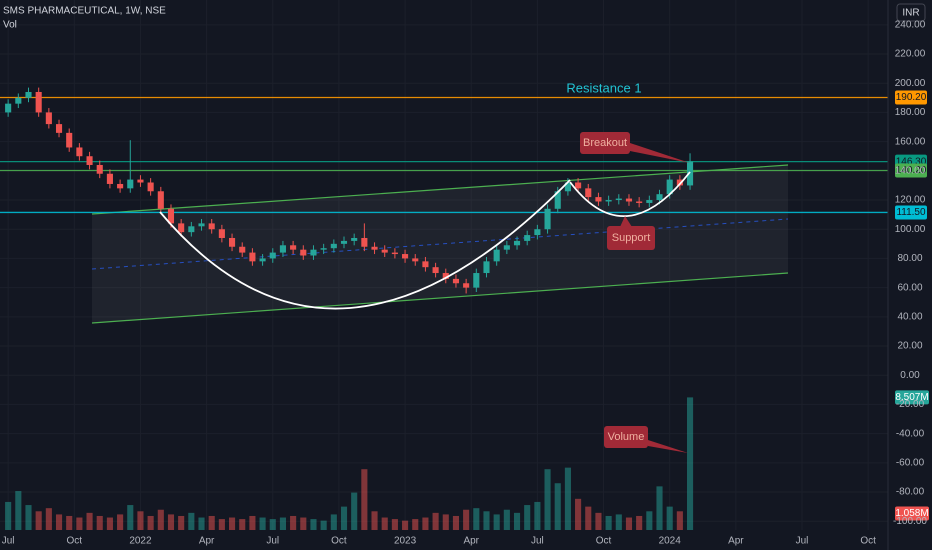 The image size is (932, 550). Describe the element at coordinates (909, 316) in the screenshot. I see `y-tick-label: 40.00` at that location.